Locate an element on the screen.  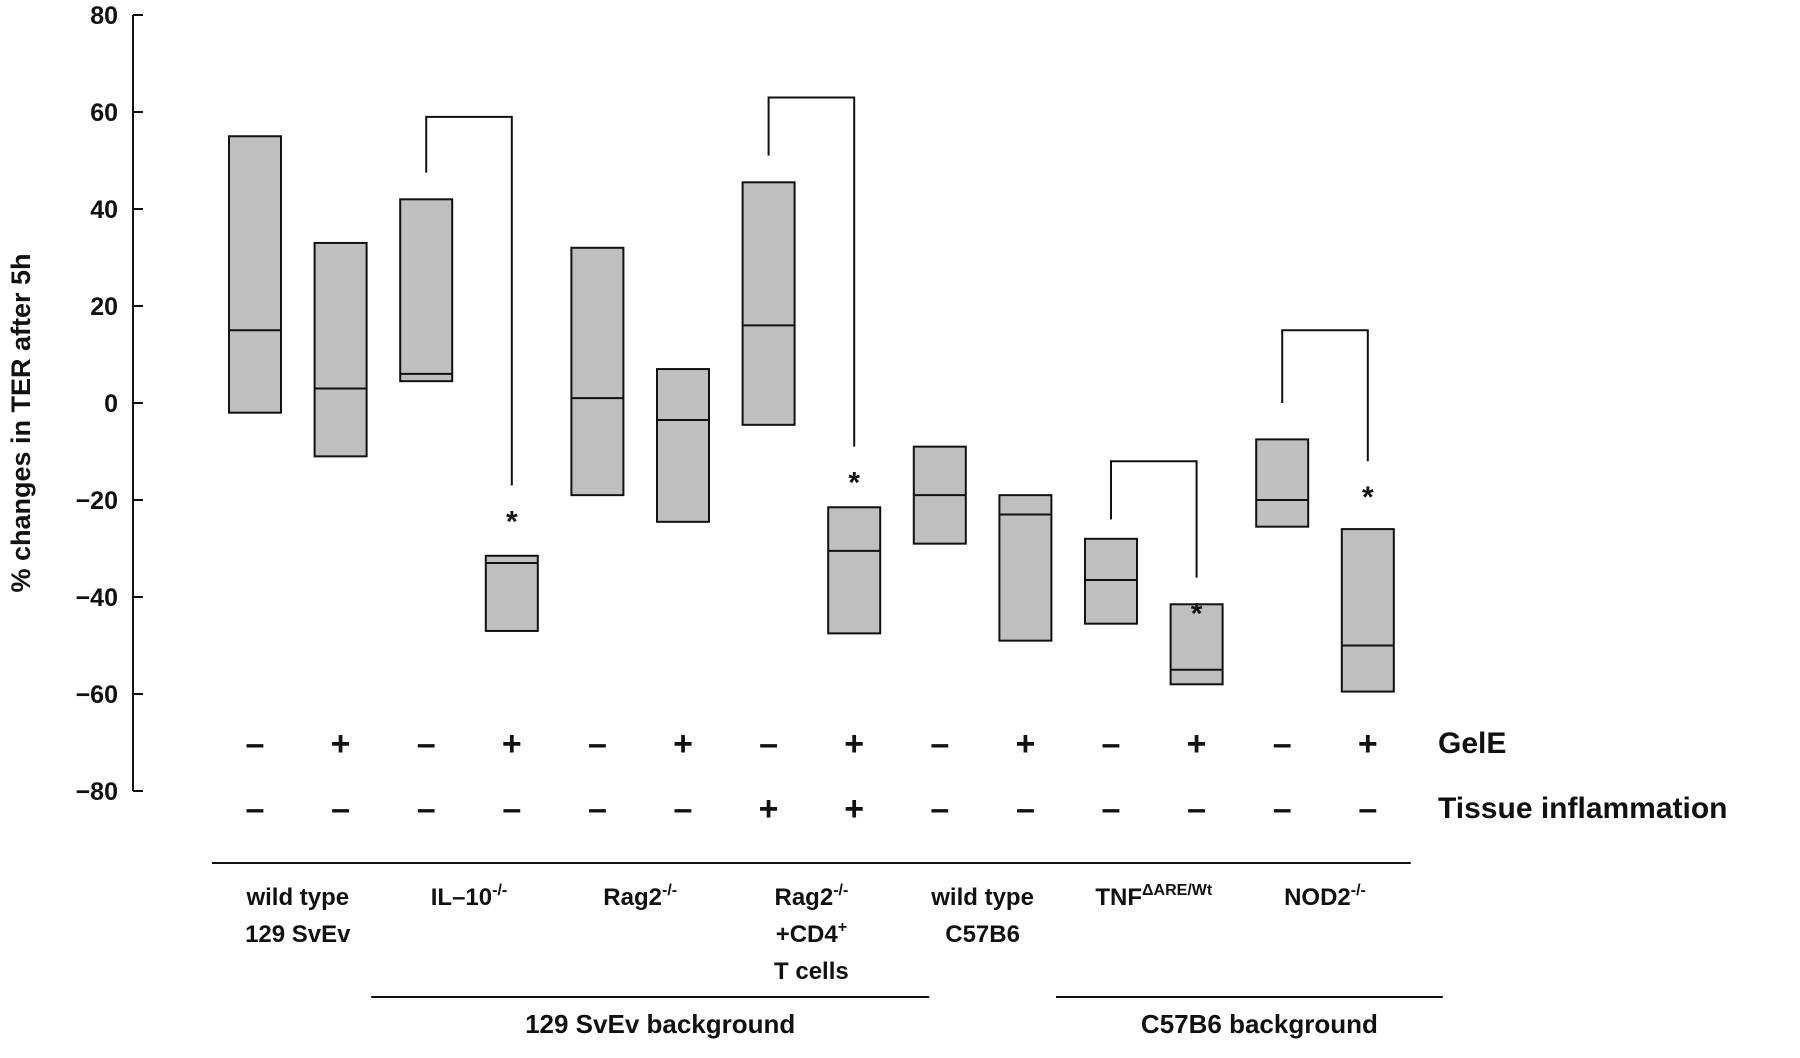
group-label-7: NOD2-/- is located at coordinates (1325, 896).